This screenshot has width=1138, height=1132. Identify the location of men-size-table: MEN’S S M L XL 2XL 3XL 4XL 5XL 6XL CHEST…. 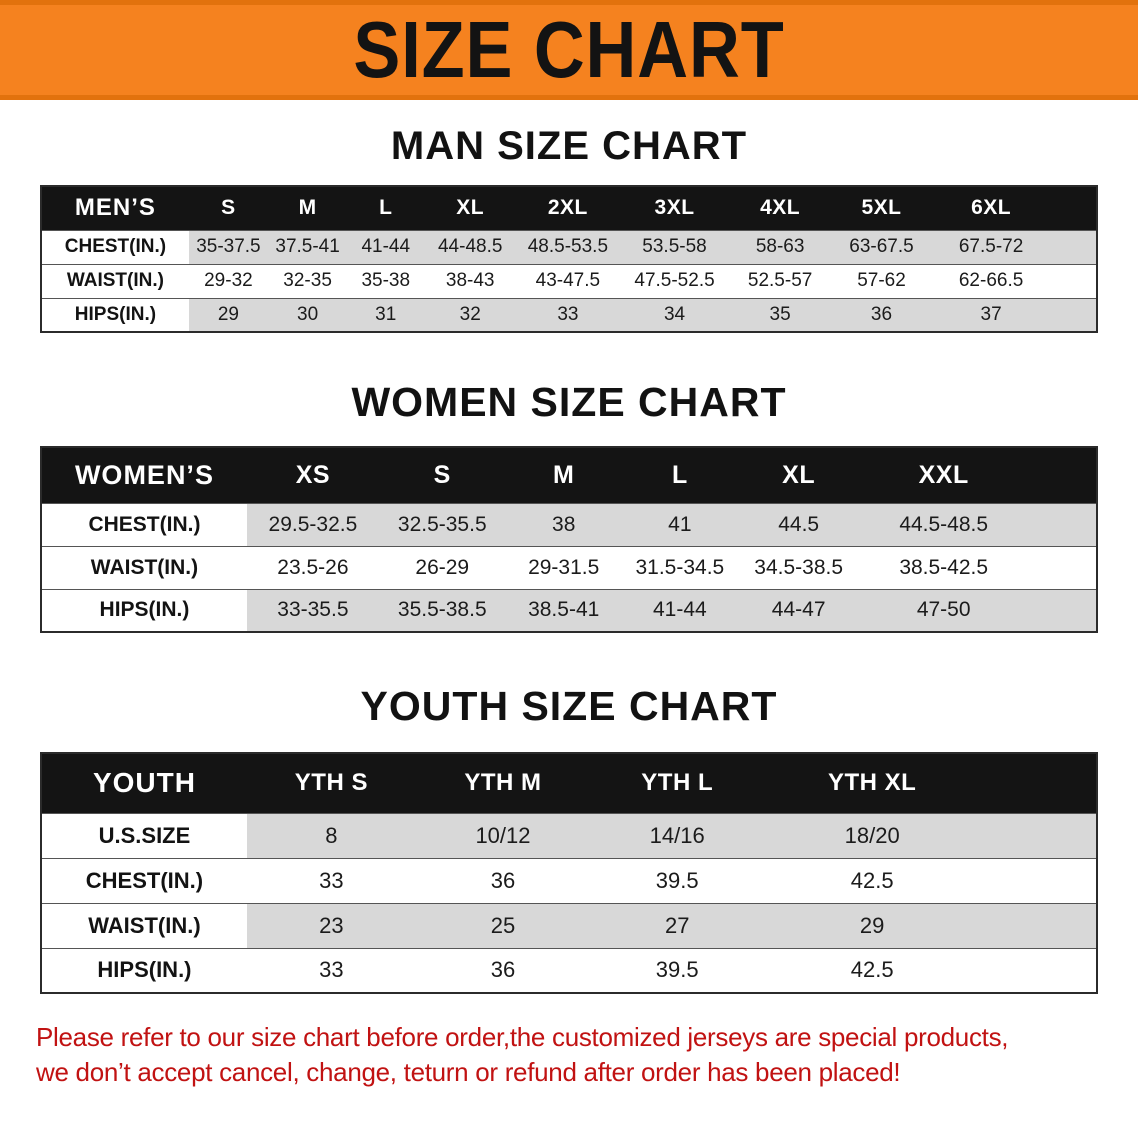
(569, 259).